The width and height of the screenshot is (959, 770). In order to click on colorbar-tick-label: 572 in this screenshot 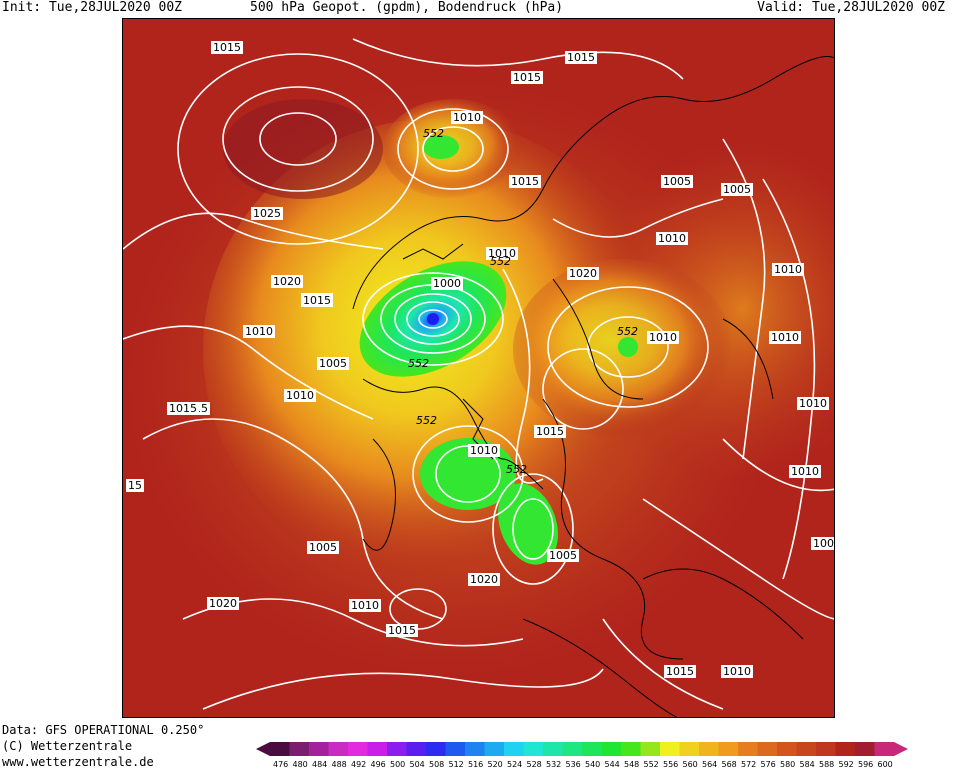, I will do `click(749, 764)`.